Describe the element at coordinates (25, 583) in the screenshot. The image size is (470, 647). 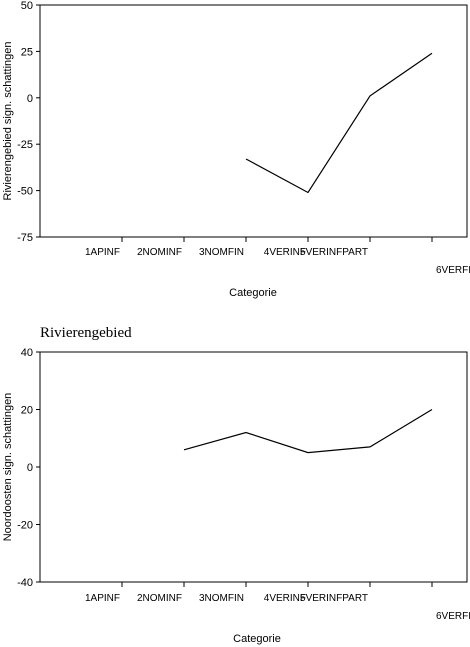
I see `y-tick-label: -40` at that location.